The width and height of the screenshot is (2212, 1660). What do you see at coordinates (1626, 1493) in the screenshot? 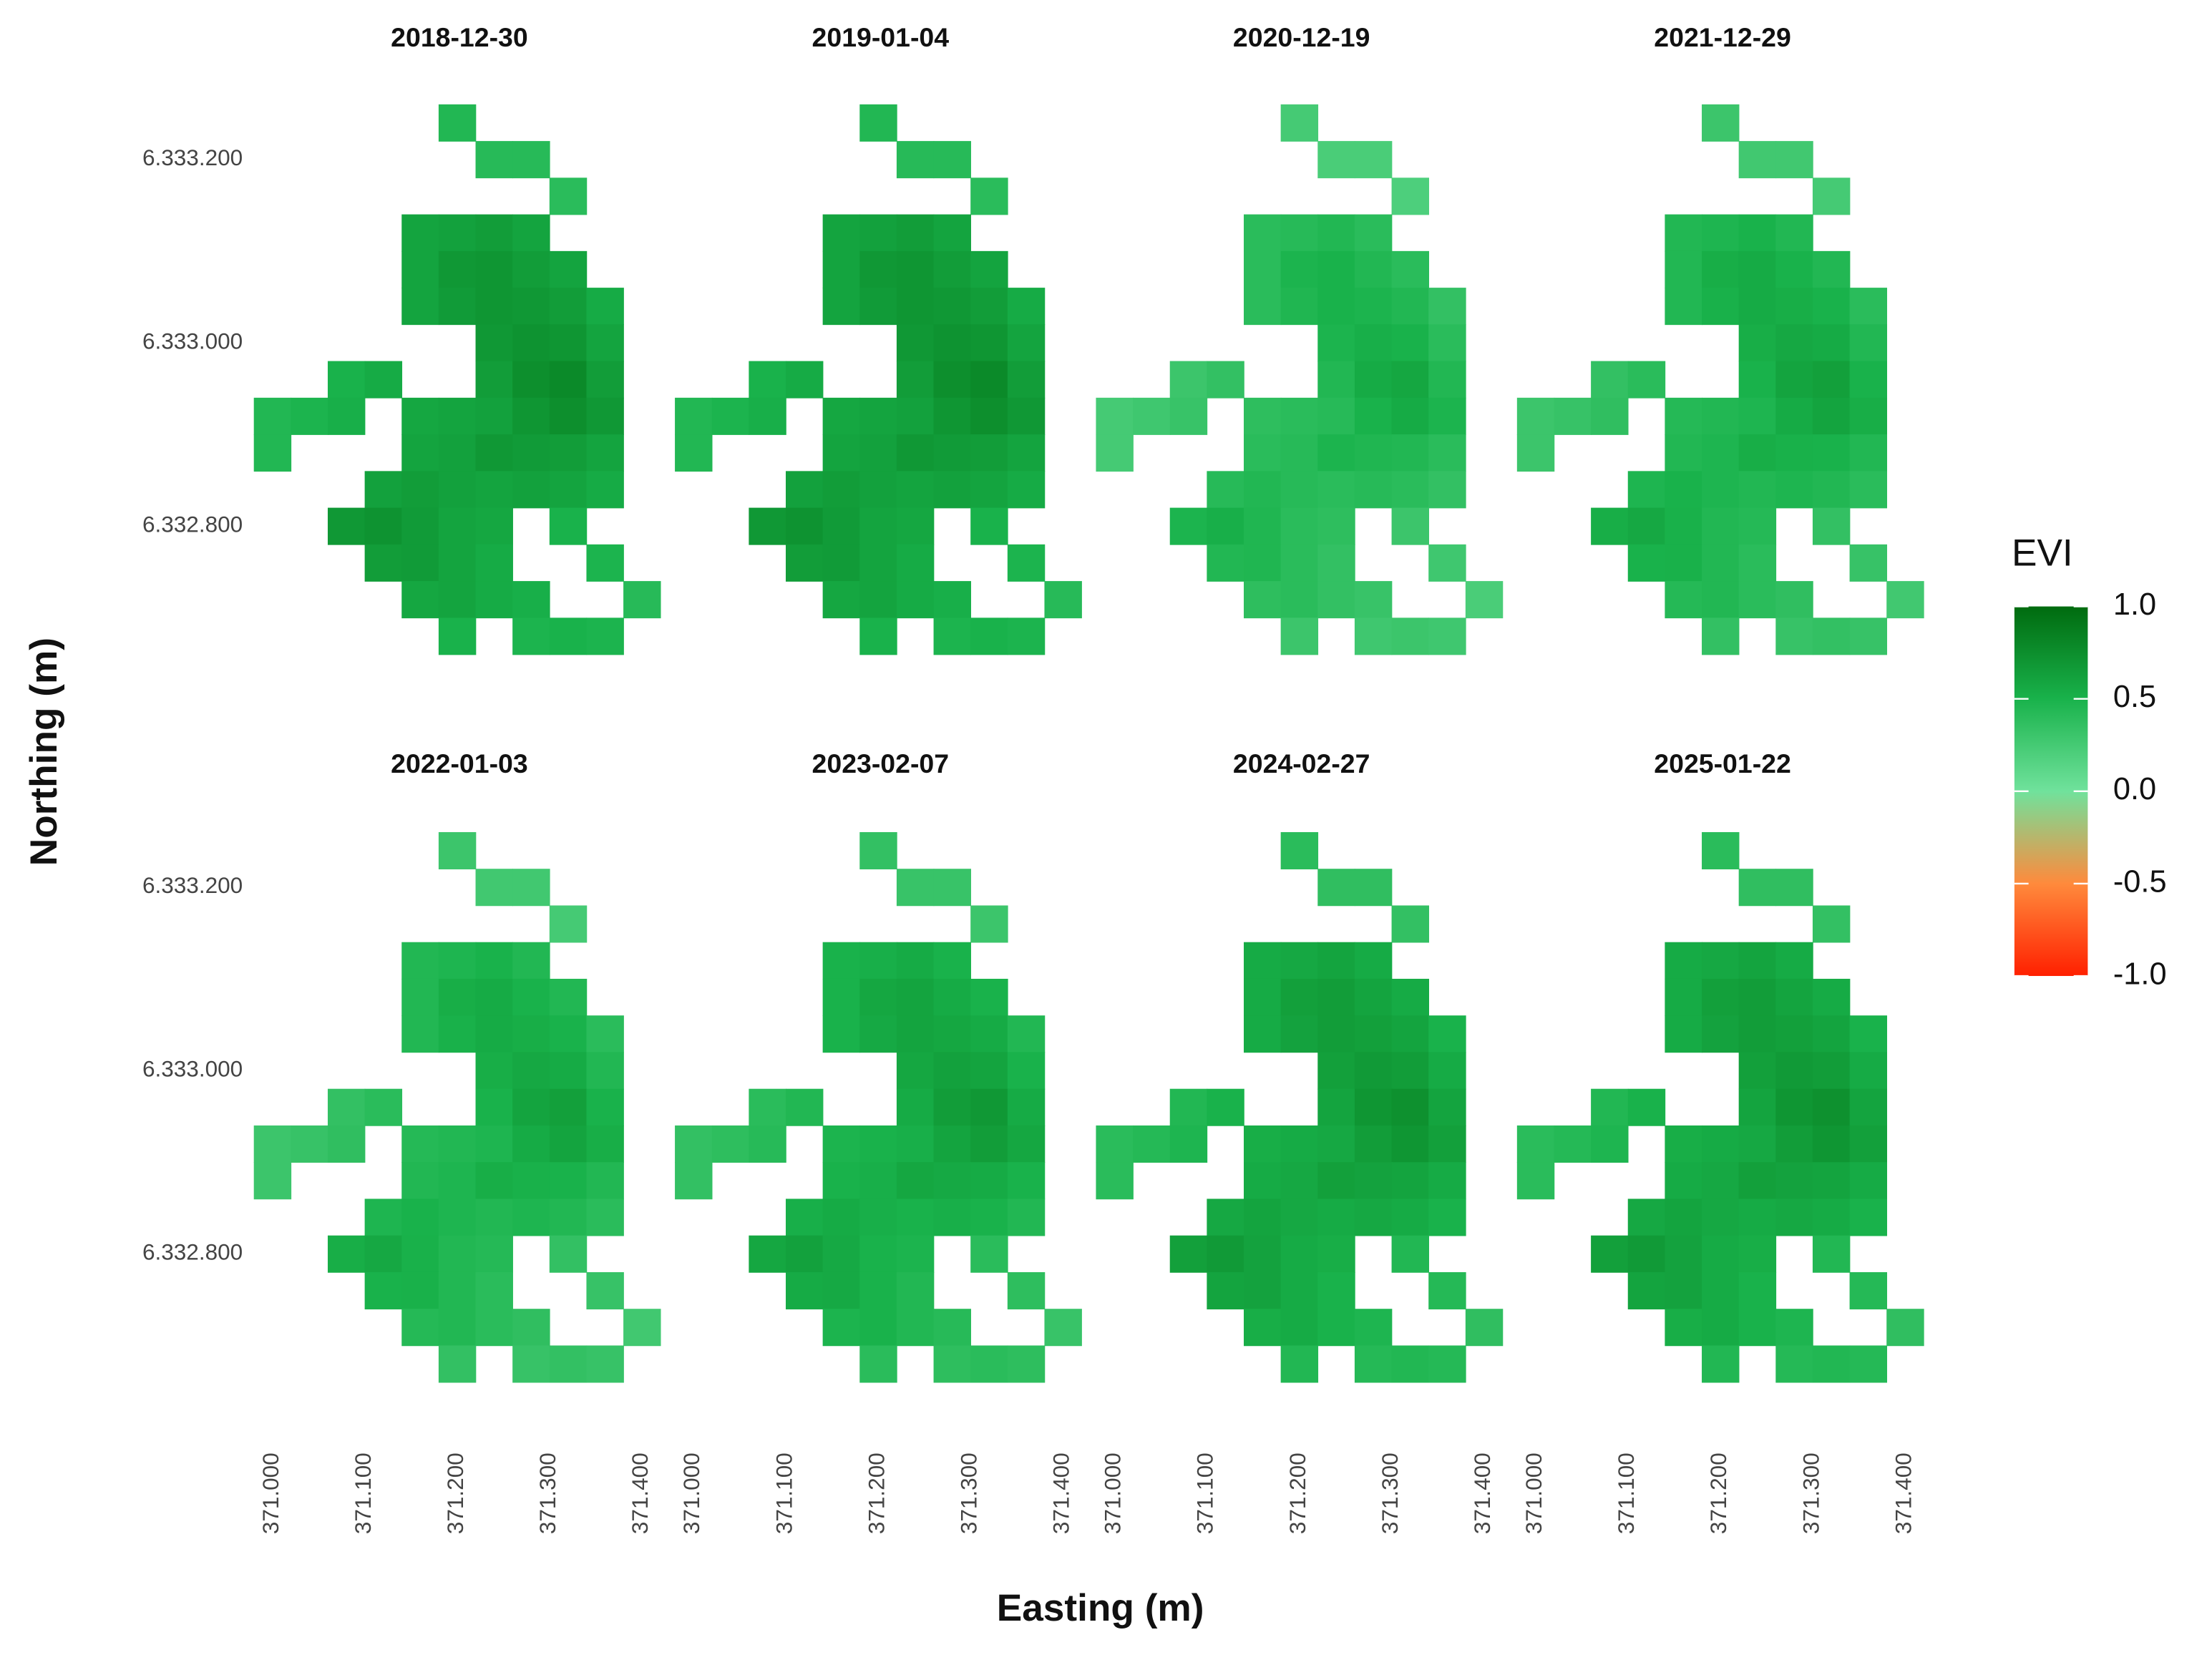
I see `x-tick-label: 371.100` at bounding box center [1626, 1493].